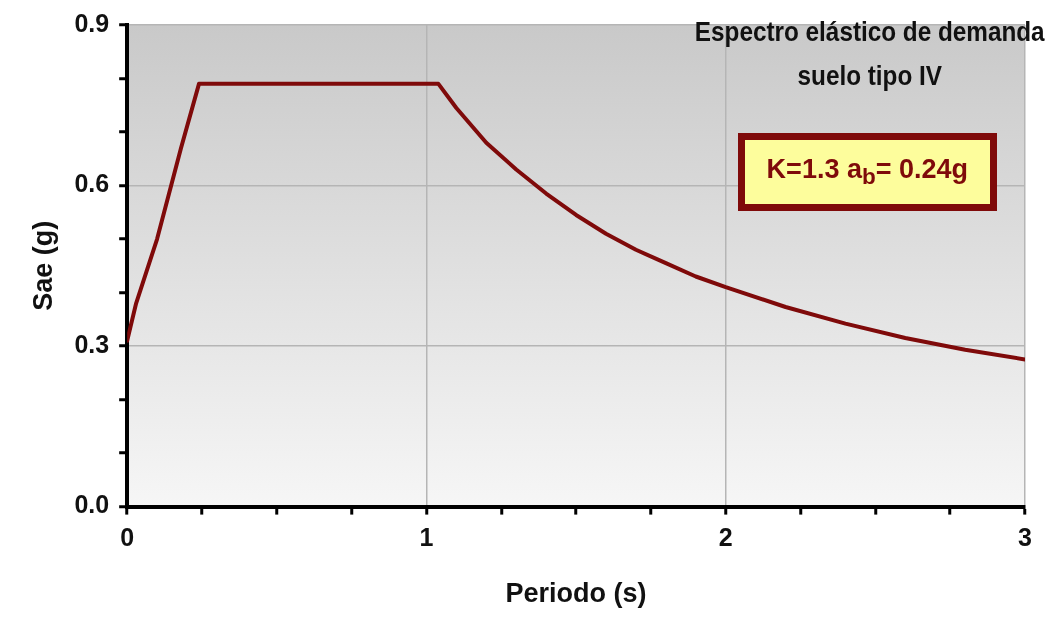 The image size is (1059, 623). What do you see at coordinates (426, 537) in the screenshot?
I see `x-tick-label: 1` at bounding box center [426, 537].